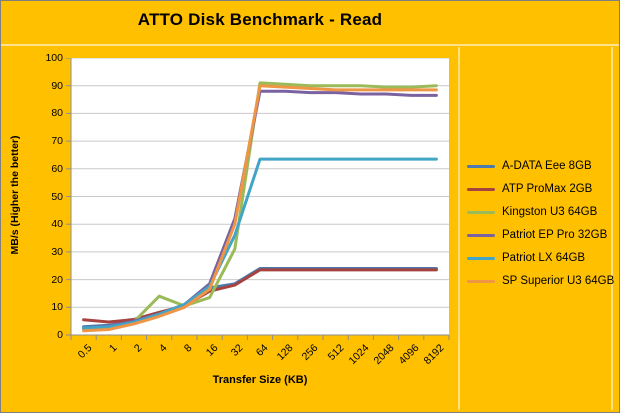 The height and width of the screenshot is (413, 620). Describe the element at coordinates (57, 141) in the screenshot. I see `y-tick-label: 70` at that location.